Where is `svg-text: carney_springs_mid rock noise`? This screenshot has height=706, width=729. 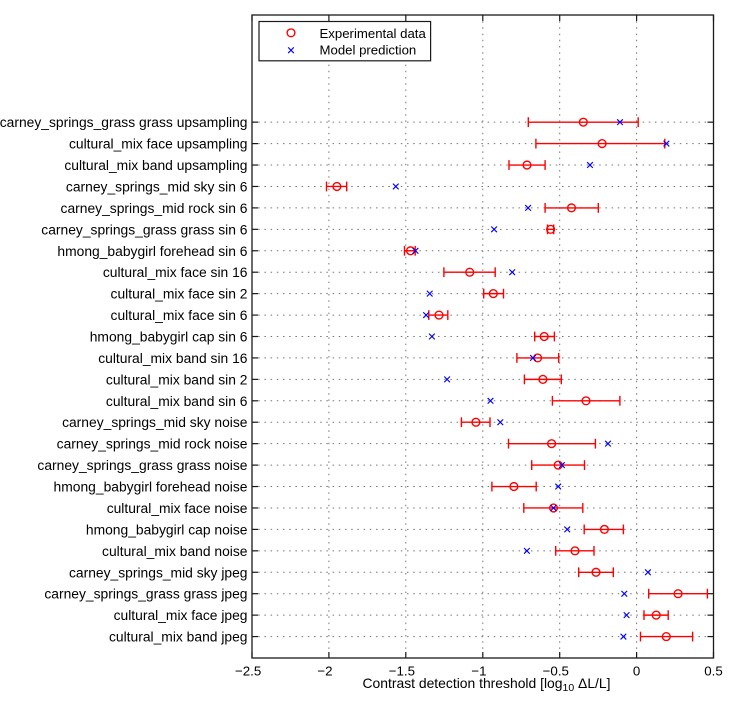
svg-text: carney_springs_mid rock noise is located at coordinates (152, 444).